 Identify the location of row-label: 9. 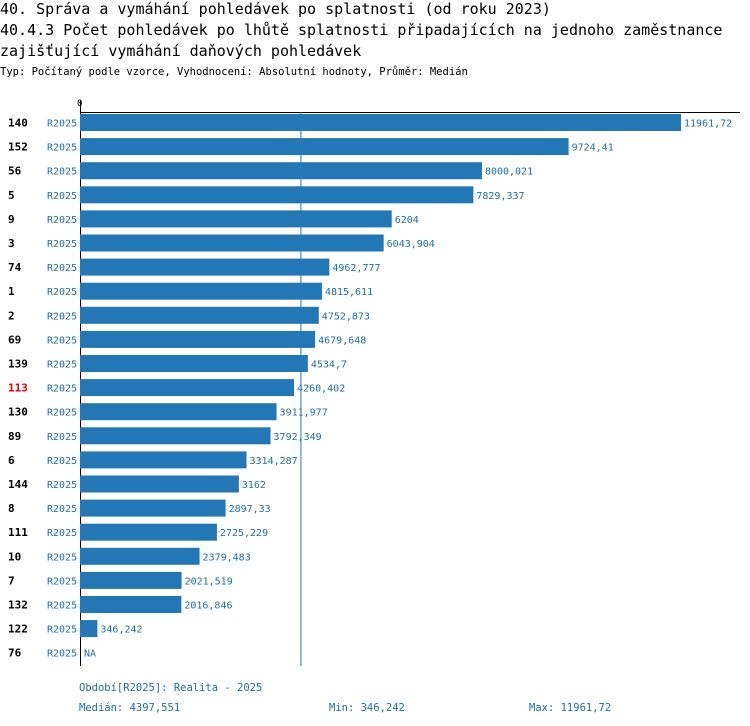
(11, 219).